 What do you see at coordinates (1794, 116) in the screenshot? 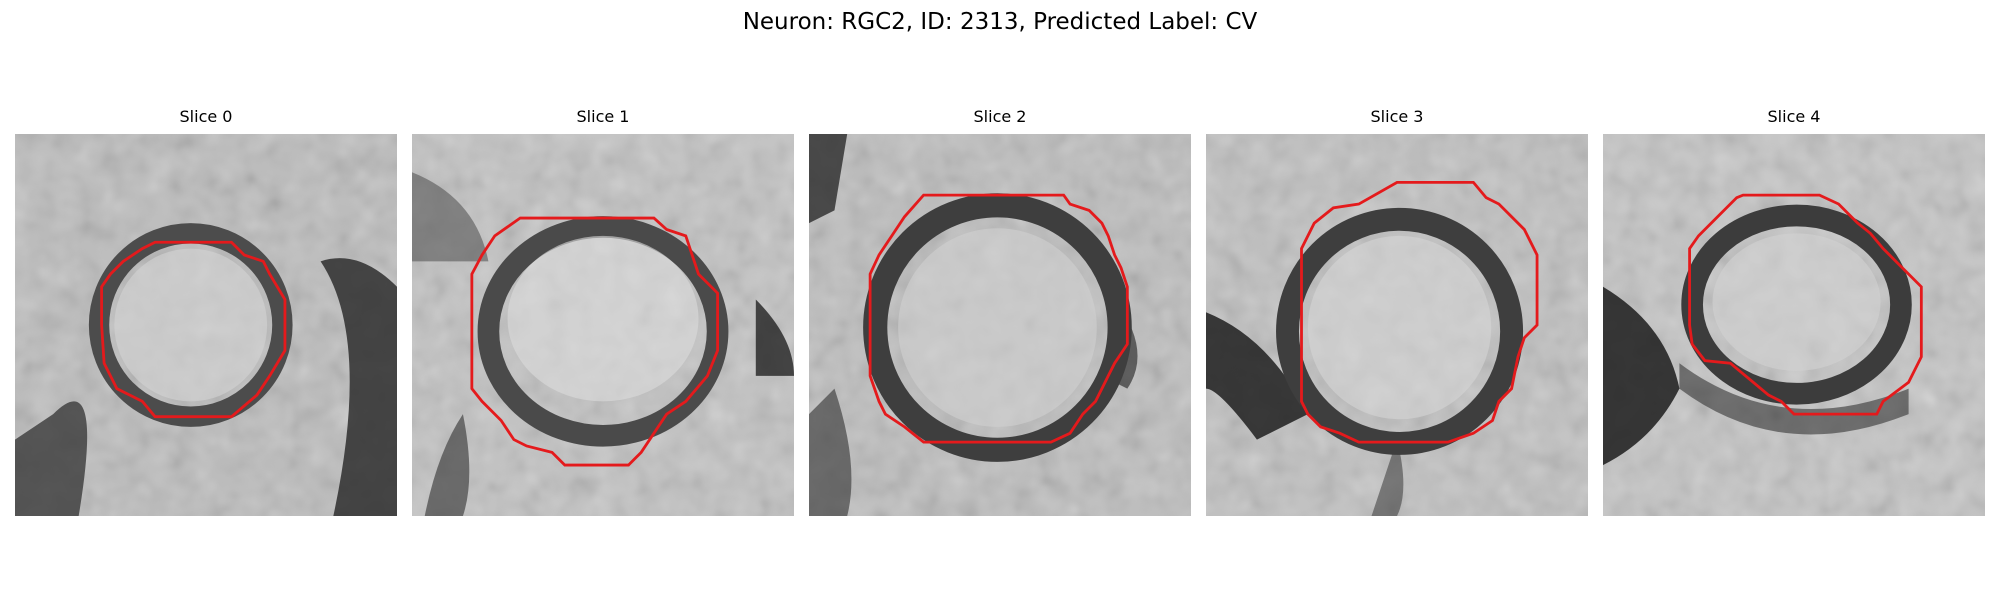
I see `slice-title-4: Slice 4` at bounding box center [1794, 116].